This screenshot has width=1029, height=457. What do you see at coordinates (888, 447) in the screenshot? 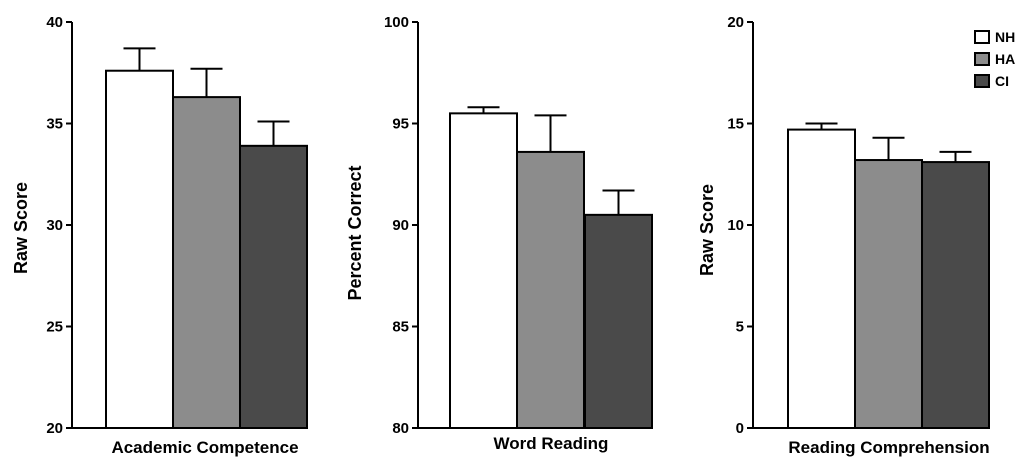
I see `x-axis-label: Reading Comprehension` at bounding box center [888, 447].